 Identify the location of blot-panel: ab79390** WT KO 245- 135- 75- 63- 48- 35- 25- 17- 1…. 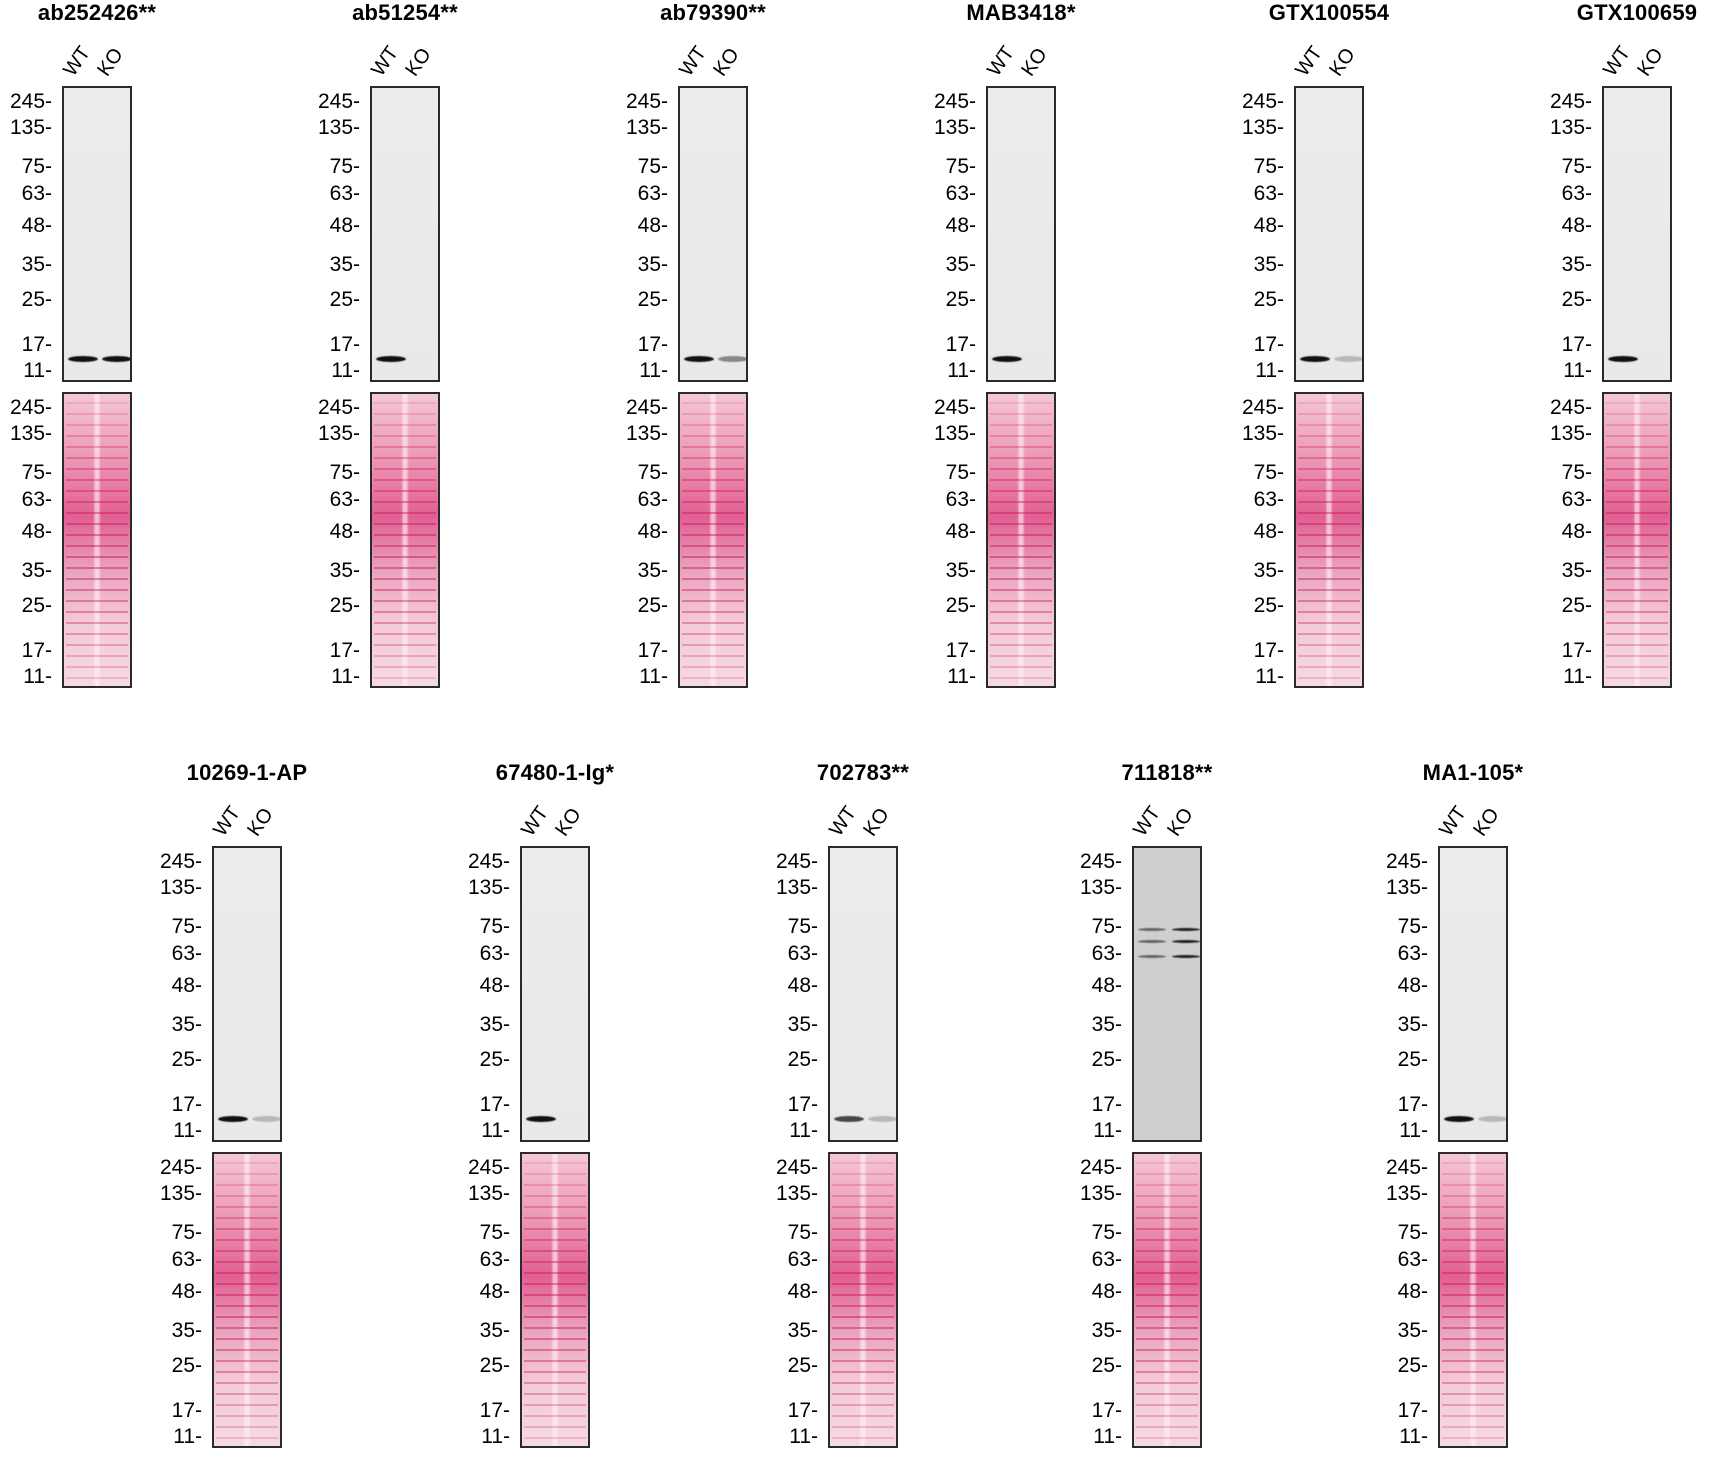
(691, 360).